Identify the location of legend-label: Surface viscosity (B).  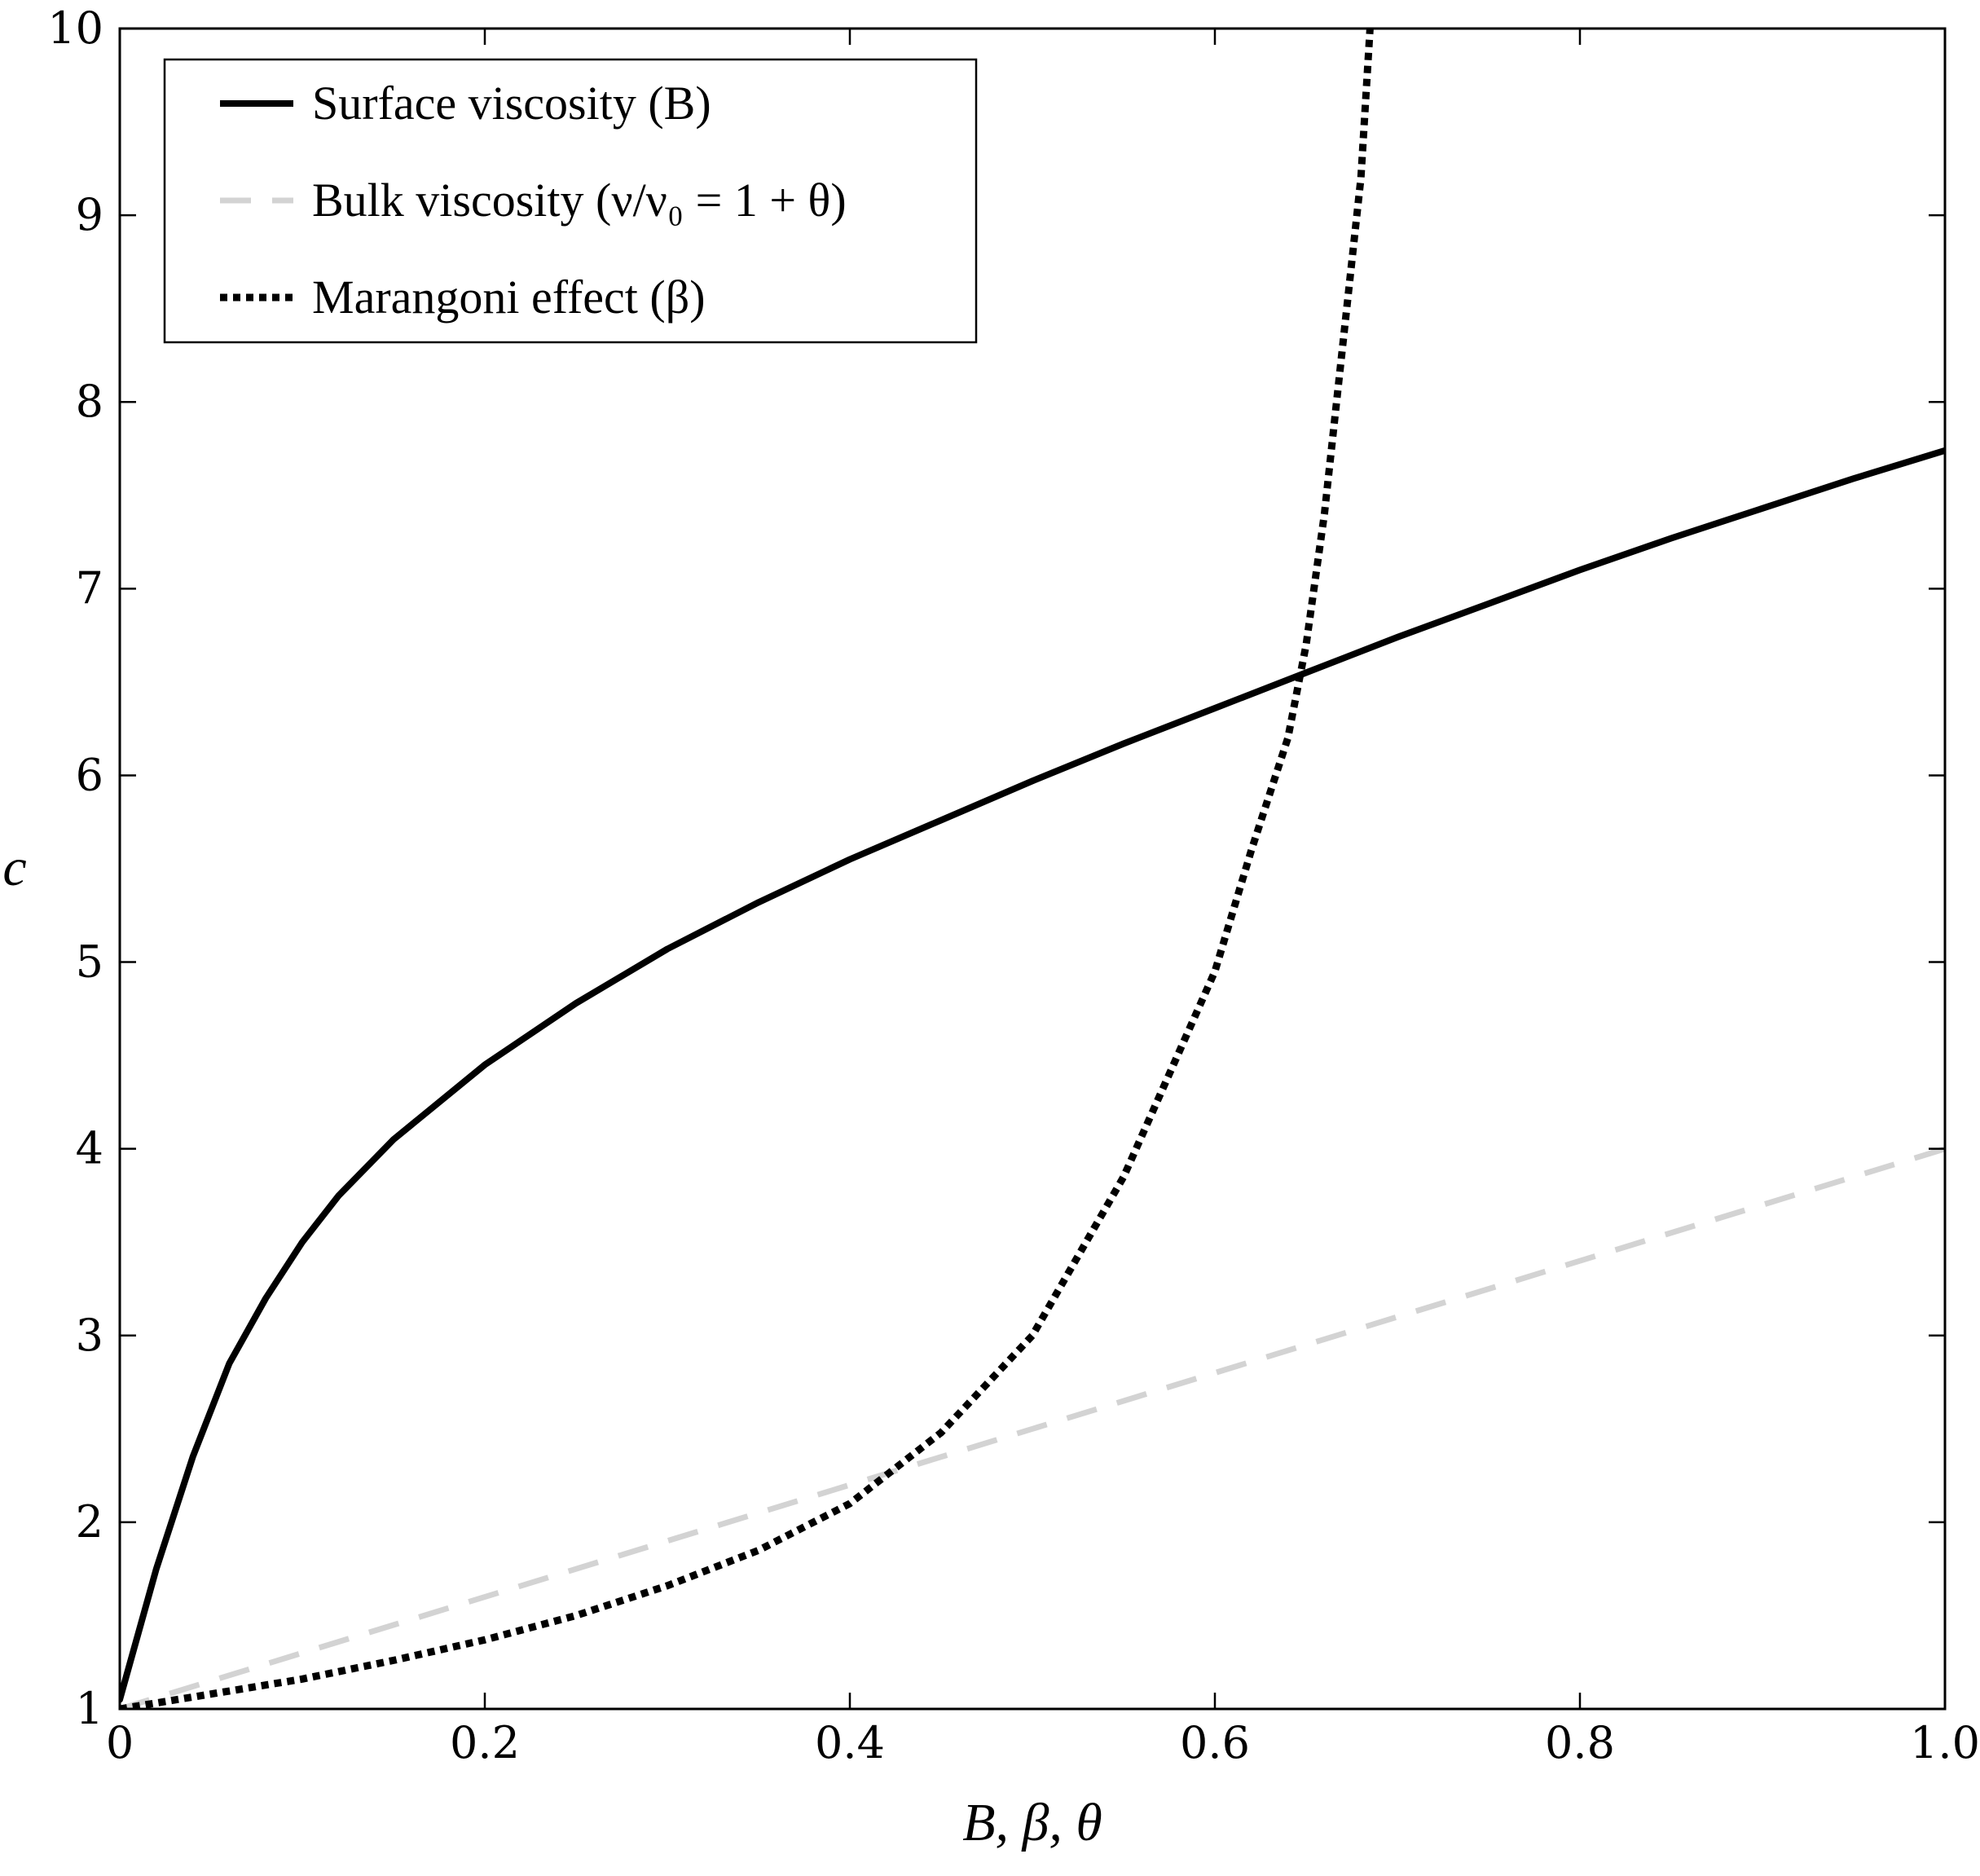
(511, 103).